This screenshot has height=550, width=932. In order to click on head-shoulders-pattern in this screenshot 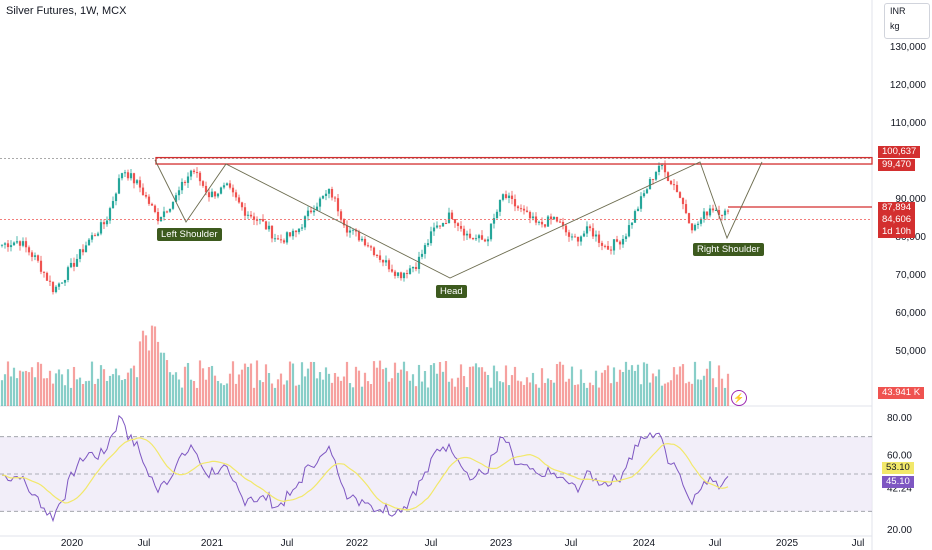, I will do `click(458, 219)`.